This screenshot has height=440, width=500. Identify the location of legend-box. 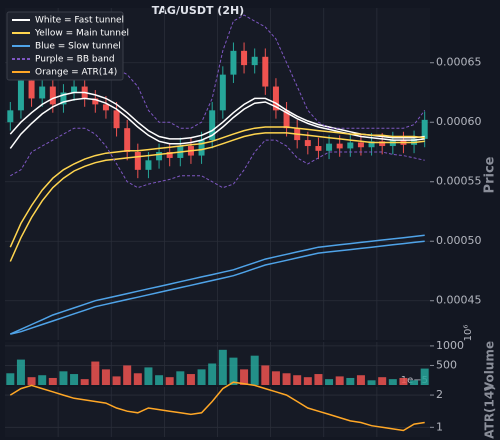
(65, 46).